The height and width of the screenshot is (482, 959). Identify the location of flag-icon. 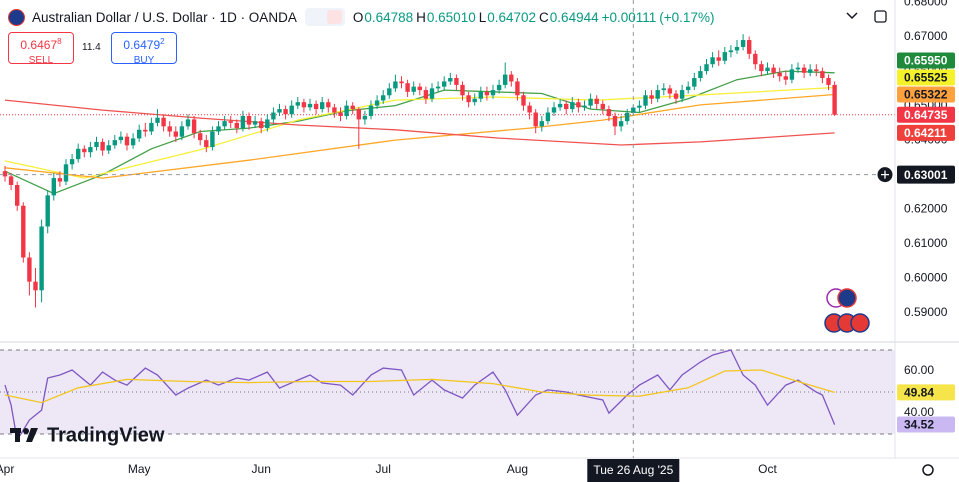
(16, 17).